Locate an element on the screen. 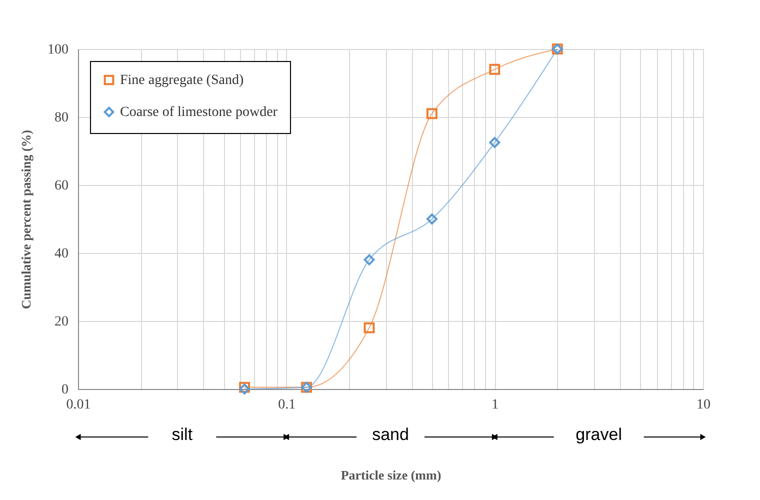 Image resolution: width=760 pixels, height=500 pixels. y-tick-label: 20 is located at coordinates (61, 322).